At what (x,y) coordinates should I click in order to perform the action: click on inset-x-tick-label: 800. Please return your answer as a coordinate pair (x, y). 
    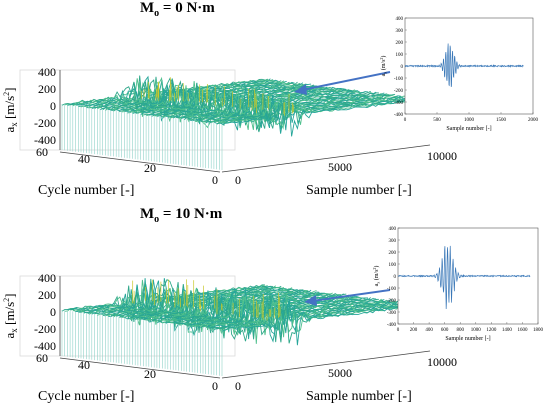
    Looking at the image, I should click on (460, 330).